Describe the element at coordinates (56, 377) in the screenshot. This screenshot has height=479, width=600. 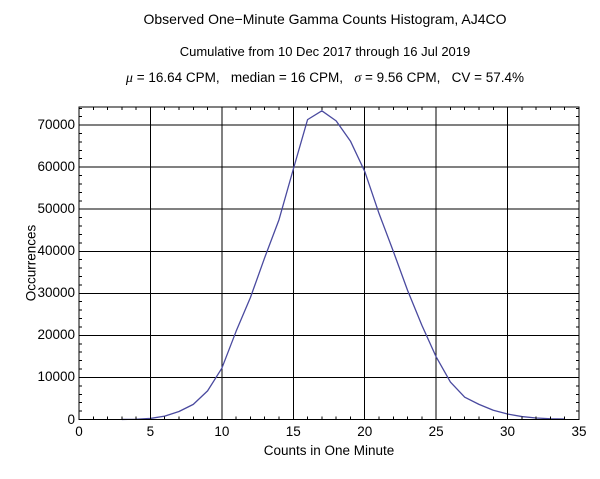
I see `y-tick-label: 10000` at that location.